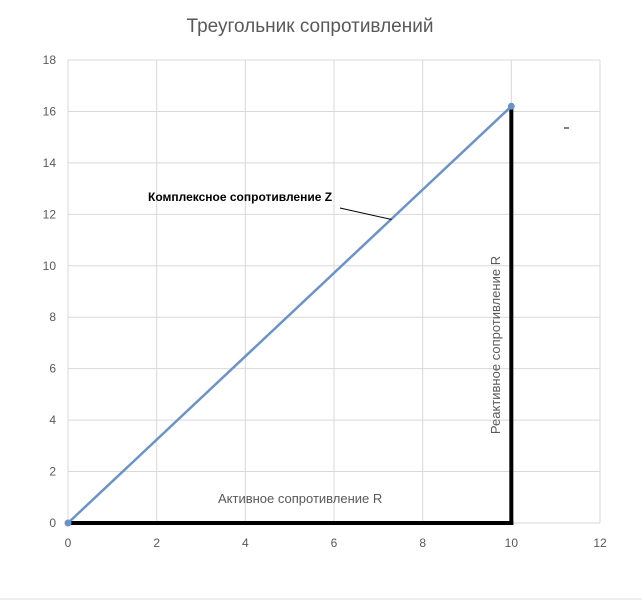 The width and height of the screenshot is (642, 602). Describe the element at coordinates (50, 111) in the screenshot. I see `y-tick-label: 16` at that location.